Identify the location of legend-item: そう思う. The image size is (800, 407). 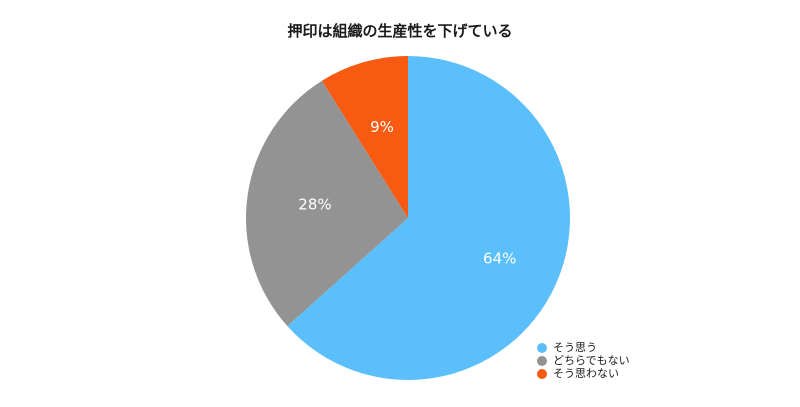
(583, 347).